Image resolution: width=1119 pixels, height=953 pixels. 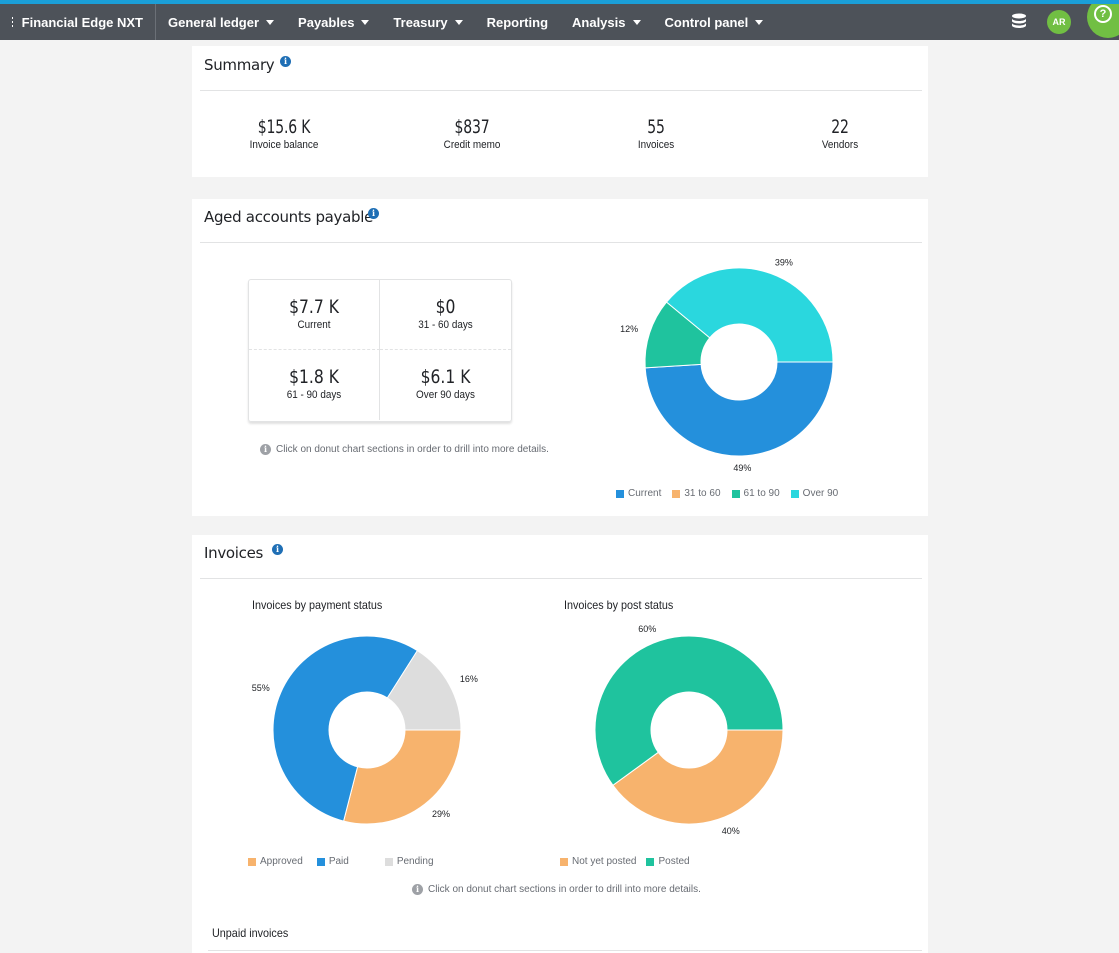 I want to click on legend-approved: Approved, so click(x=275, y=861).